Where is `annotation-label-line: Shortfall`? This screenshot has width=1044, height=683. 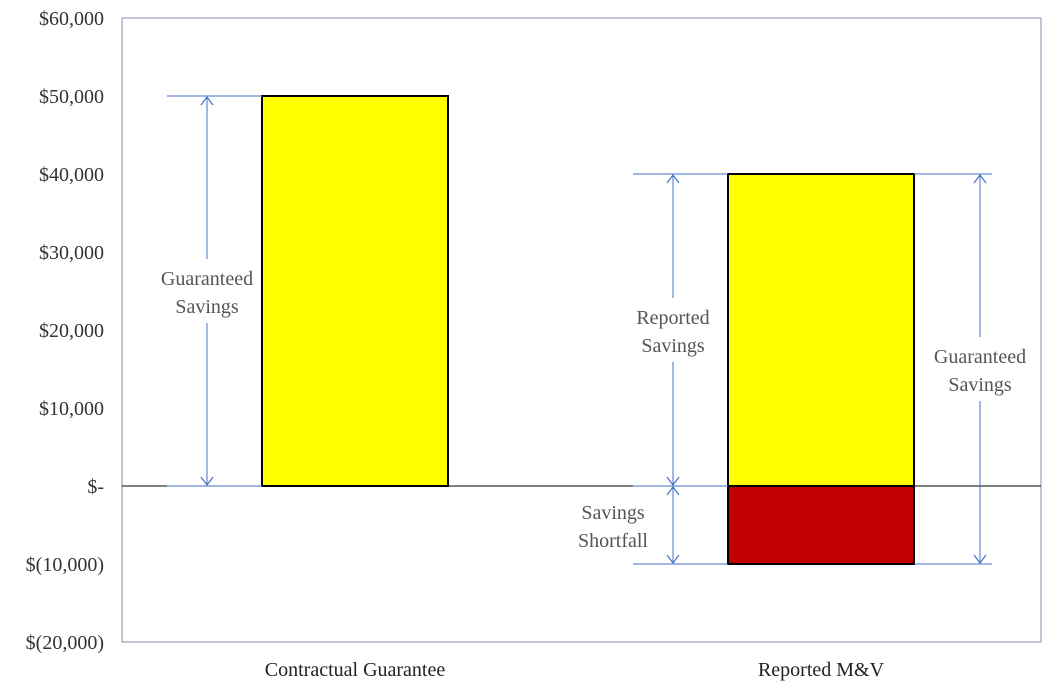
annotation-label-line: Shortfall is located at coordinates (613, 541).